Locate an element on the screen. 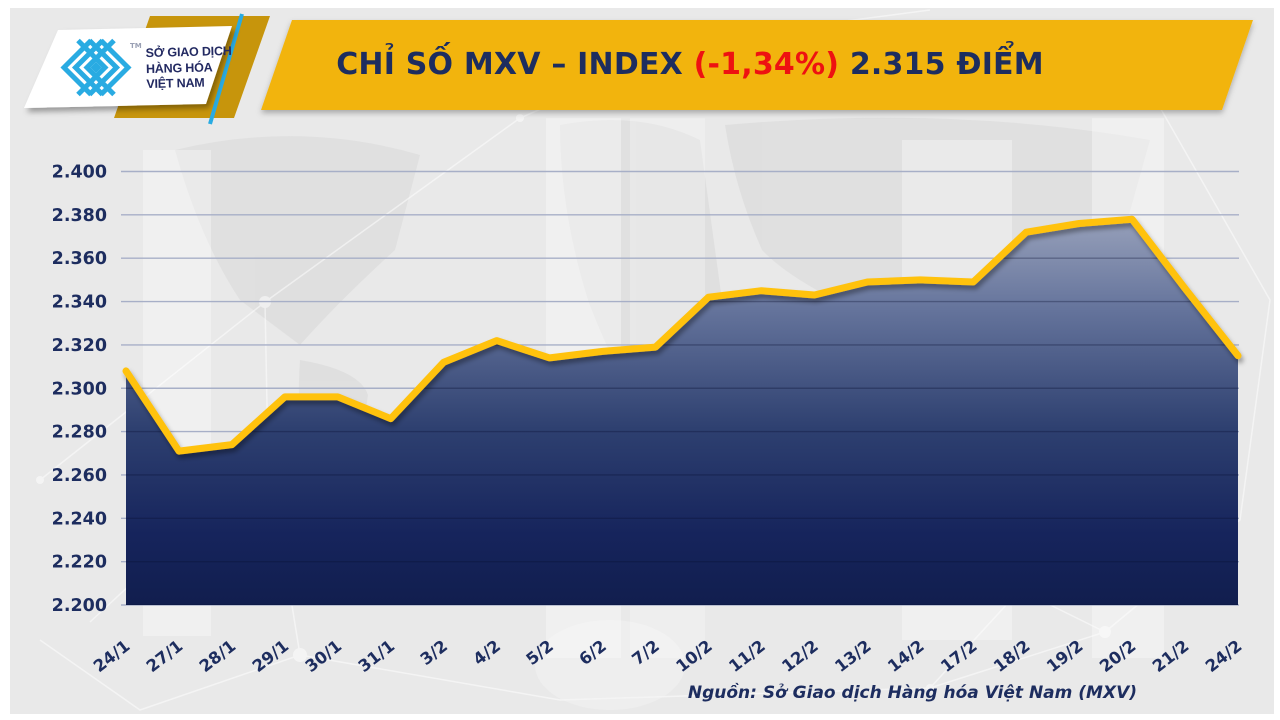  mxv-logo-icon is located at coordinates (96, 67).